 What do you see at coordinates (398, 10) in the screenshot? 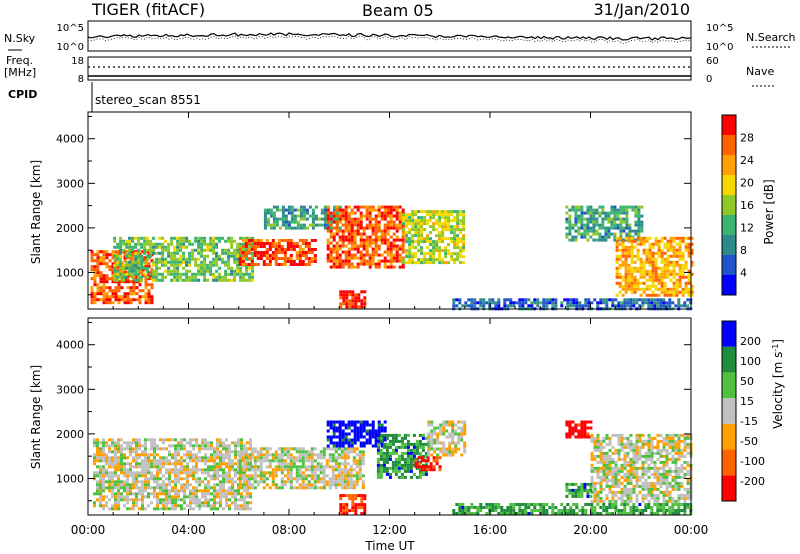
I see `beam-label: Beam 05` at bounding box center [398, 10].